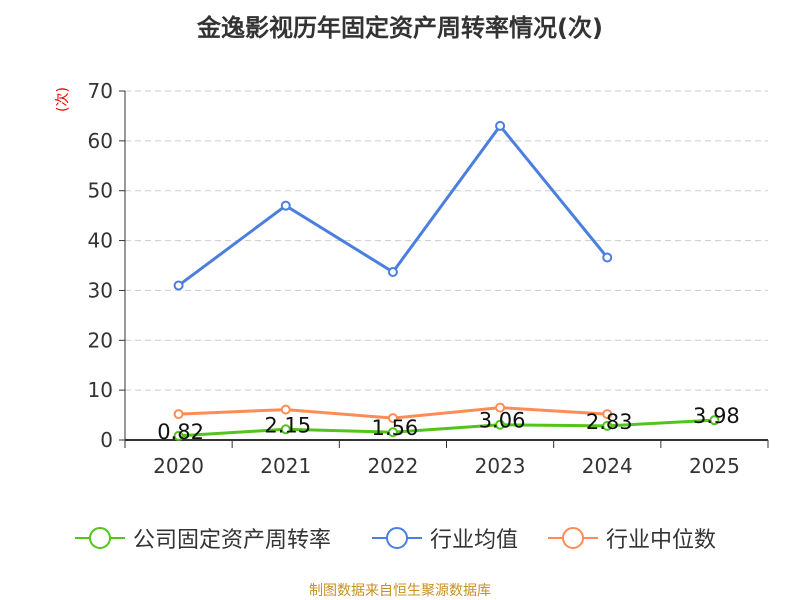 The width and height of the screenshot is (800, 600). I want to click on source-note: 制图数据来自恒生聚源数据库, so click(400, 591).